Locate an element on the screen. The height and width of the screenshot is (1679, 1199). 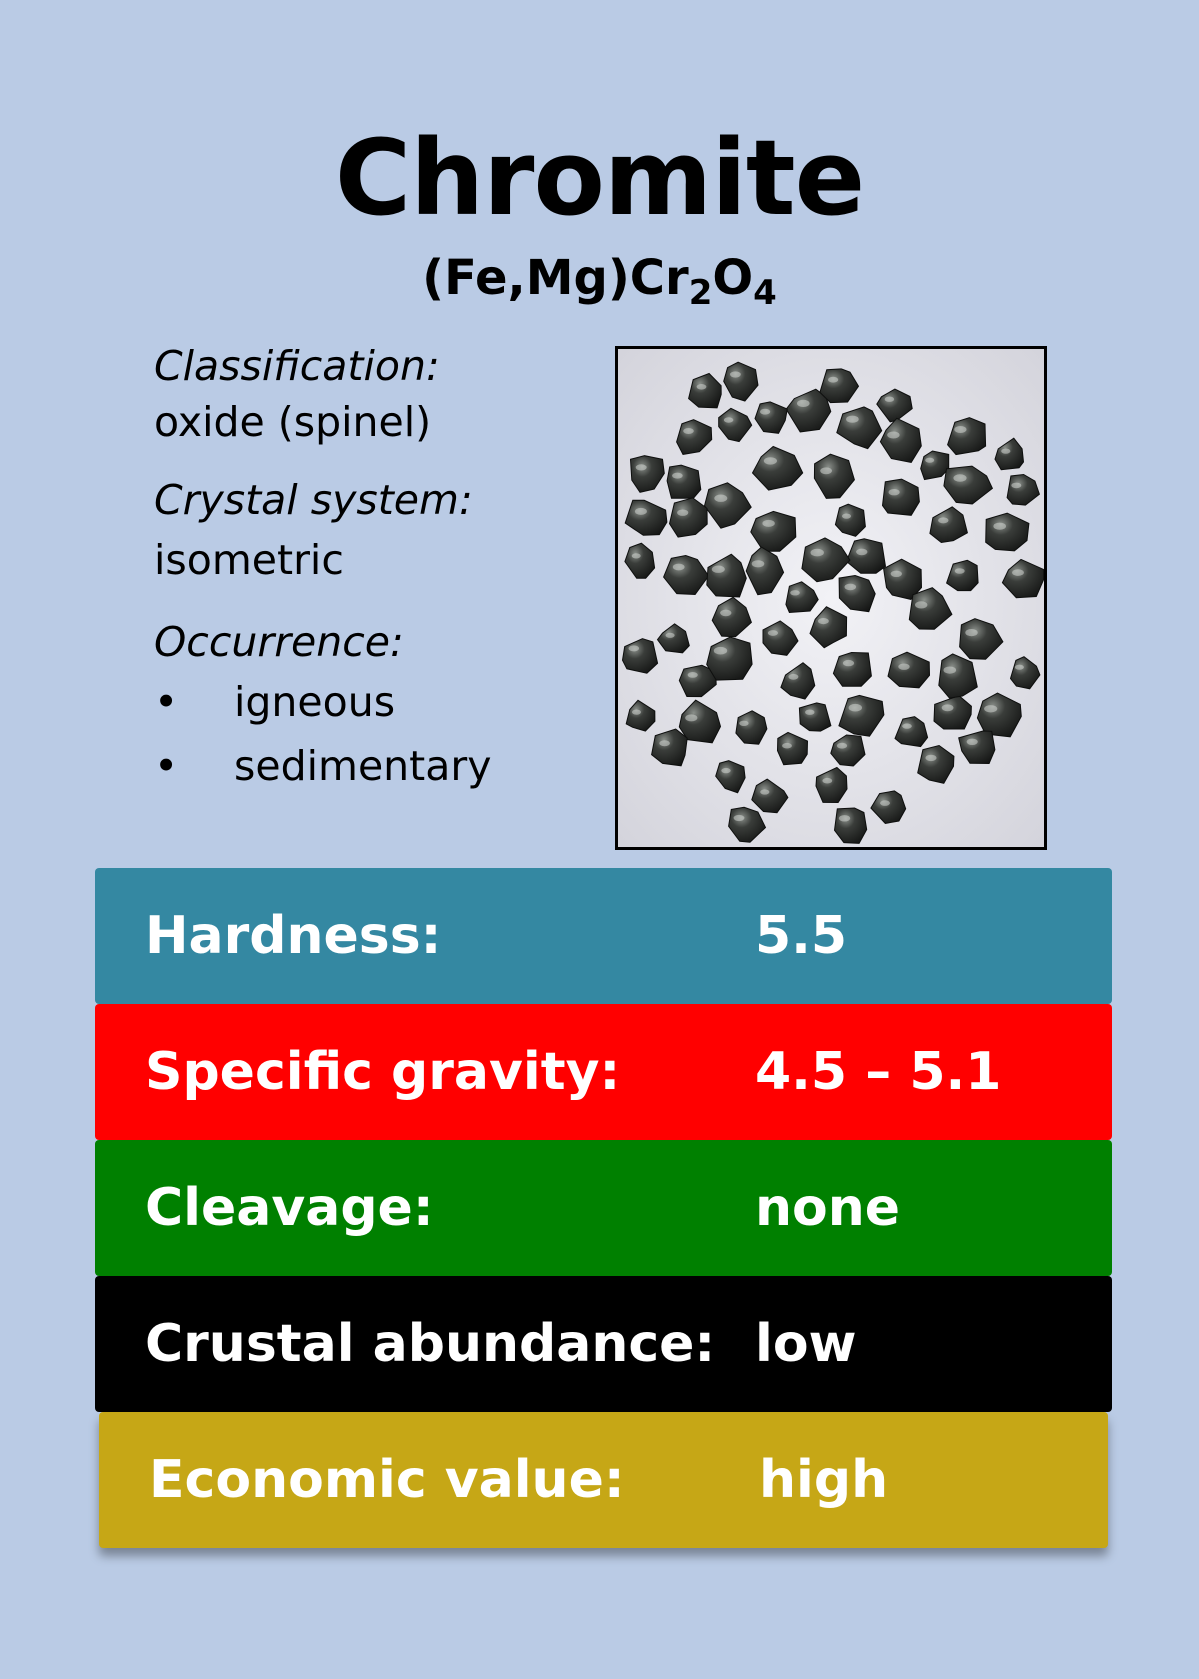
hardness-label: Hardness: is located at coordinates (293, 936).